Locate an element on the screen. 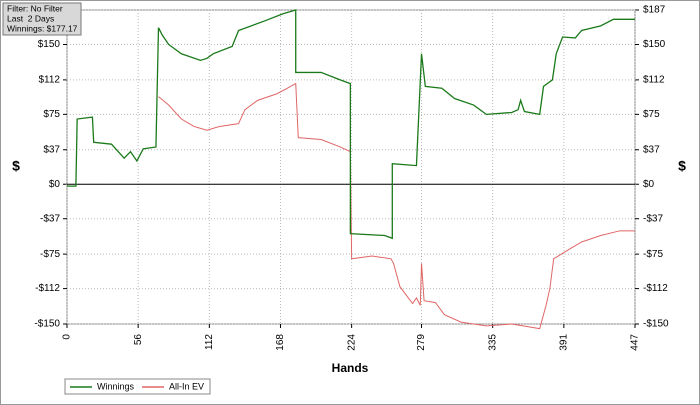 Image resolution: width=700 pixels, height=405 pixels. y-tick-label: $37 is located at coordinates (51, 149).